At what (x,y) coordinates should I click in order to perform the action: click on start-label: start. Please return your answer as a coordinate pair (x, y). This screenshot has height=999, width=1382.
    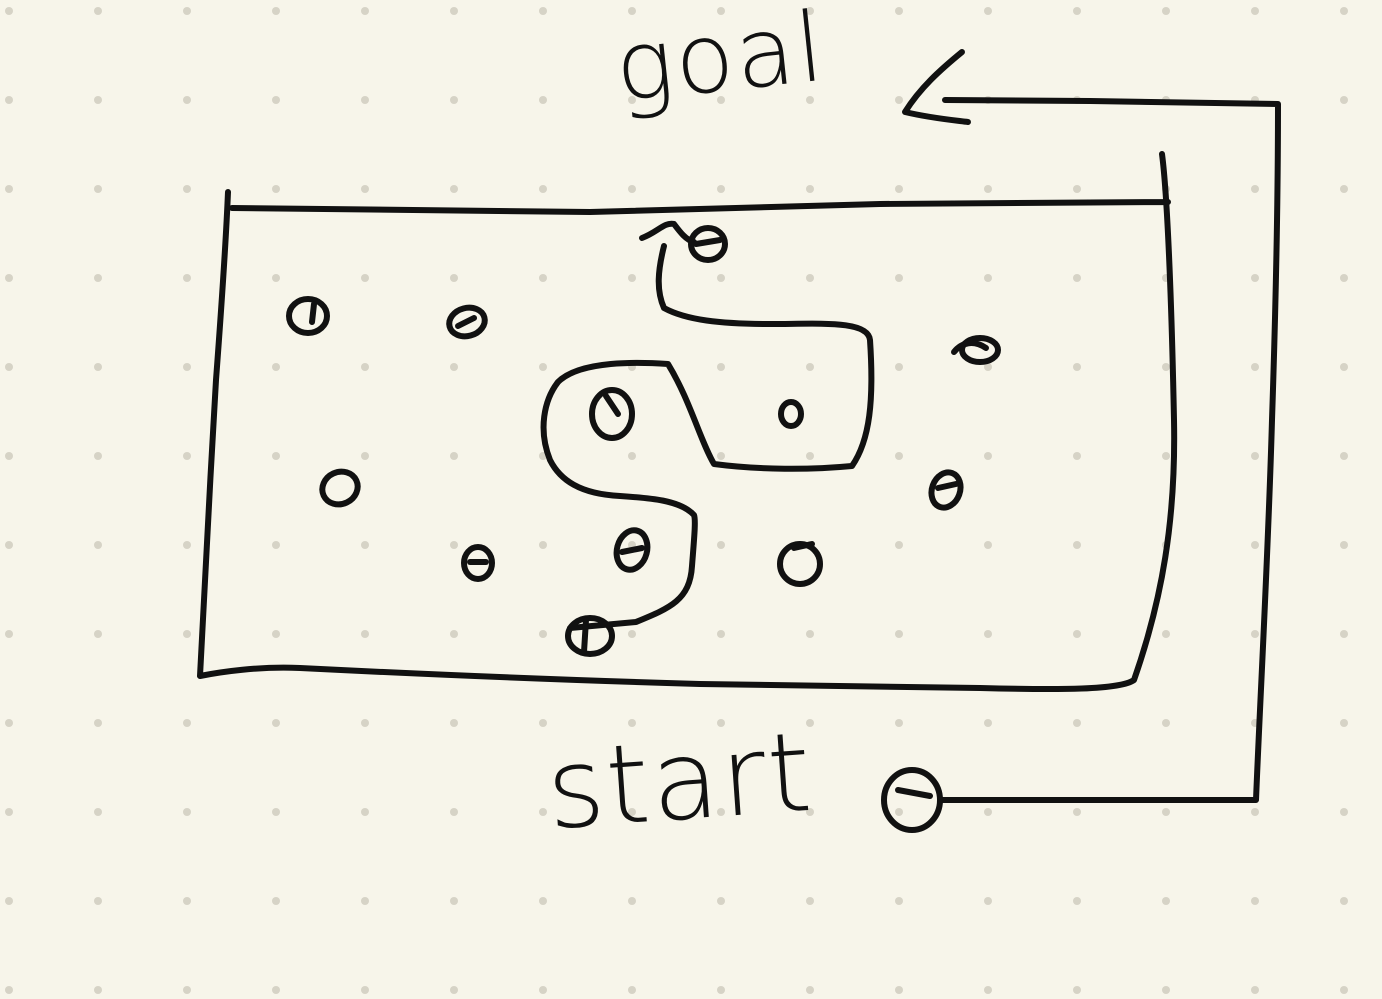
    Looking at the image, I should click on (680, 781).